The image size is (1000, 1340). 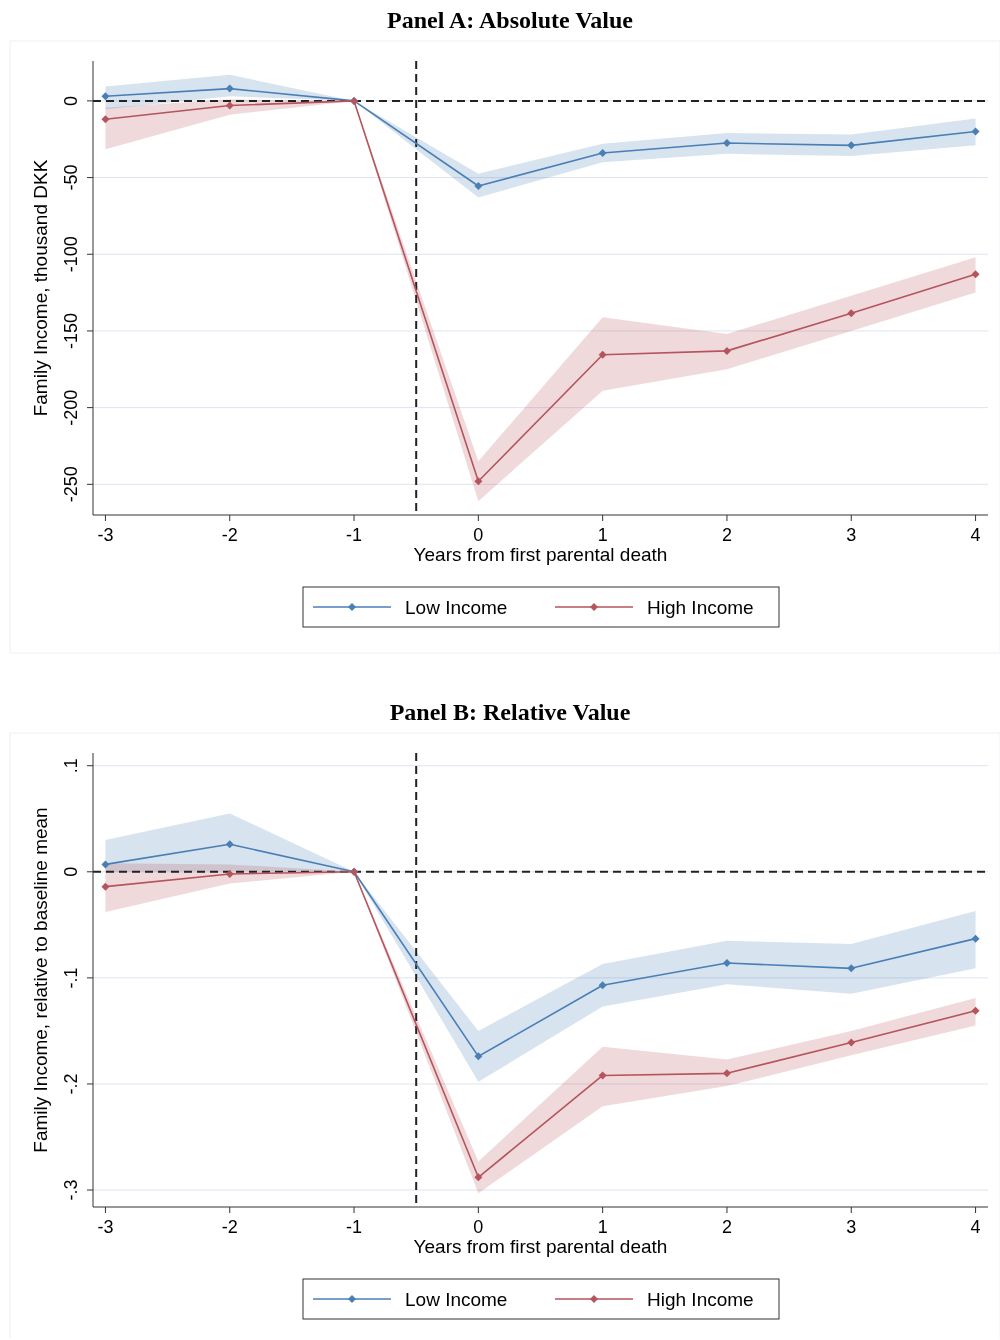 What do you see at coordinates (71, 1190) in the screenshot?
I see `y-tick-label: -.3` at bounding box center [71, 1190].